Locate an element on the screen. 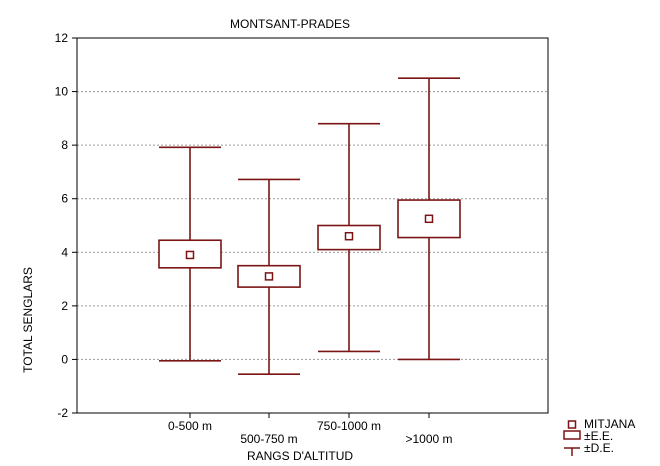 This screenshot has width=660, height=466. y-tick-label: 2 is located at coordinates (64, 306).